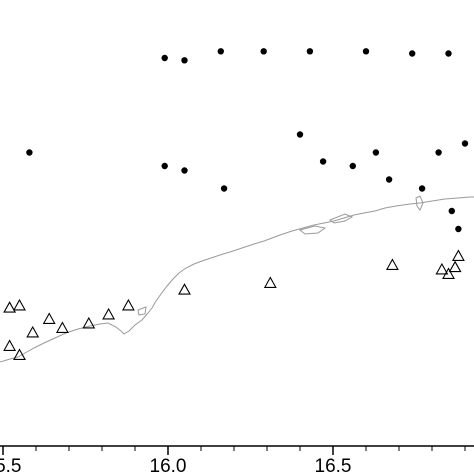  I want to click on x-tick-label: 16.0, so click(168, 465).